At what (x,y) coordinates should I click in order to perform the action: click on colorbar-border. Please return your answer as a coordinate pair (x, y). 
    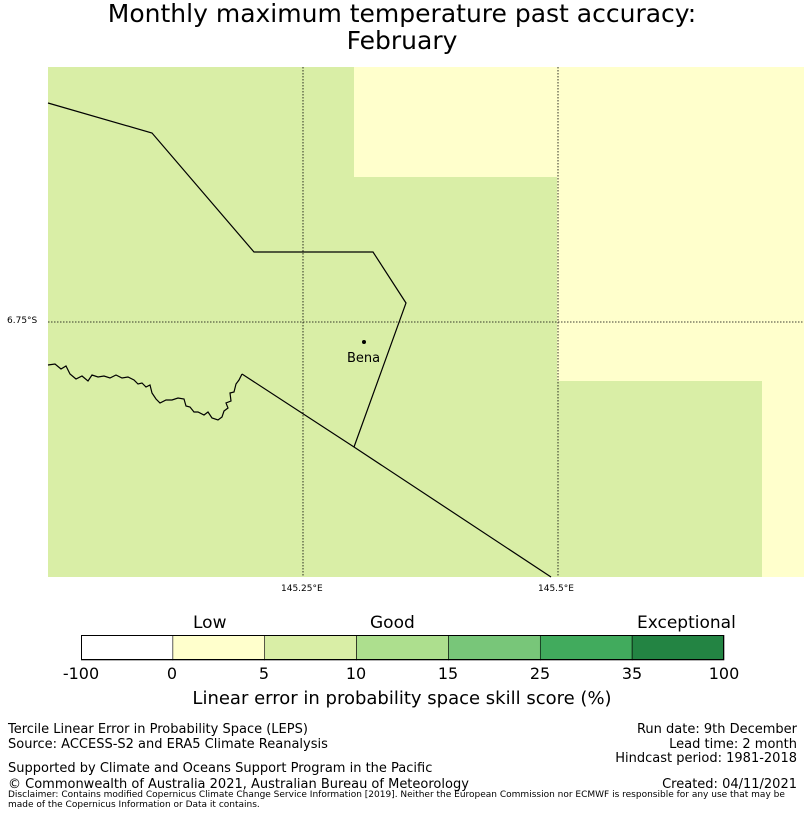
    Looking at the image, I should click on (402, 647).